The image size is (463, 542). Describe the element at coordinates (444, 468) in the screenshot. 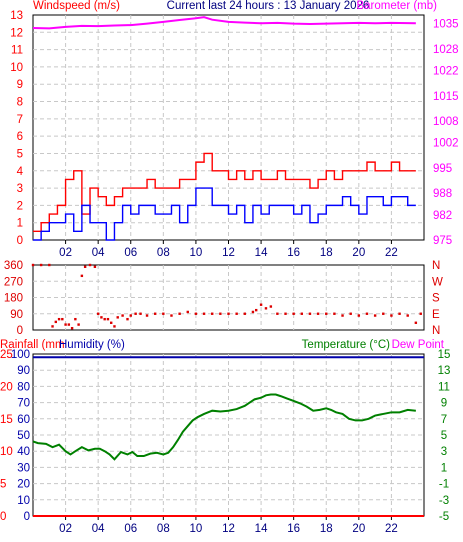

I see `temperature-tick-label: 1` at that location.